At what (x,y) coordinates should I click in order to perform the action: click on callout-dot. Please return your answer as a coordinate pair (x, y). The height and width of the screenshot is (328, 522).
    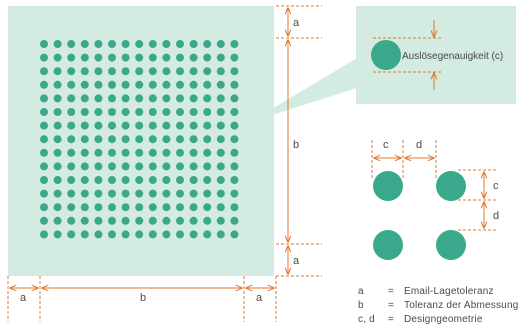
    Looking at the image, I should click on (386, 55).